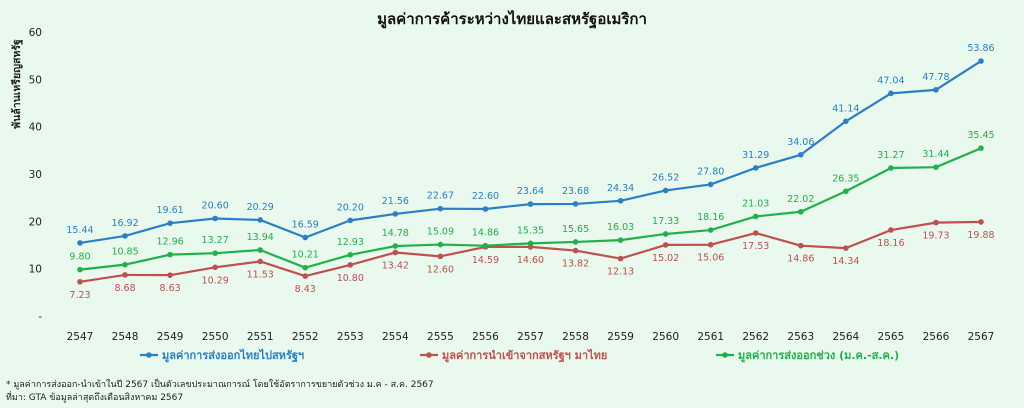 The width and height of the screenshot is (1024, 408). Describe the element at coordinates (440, 269) in the screenshot. I see `data-label: 12.60` at that location.